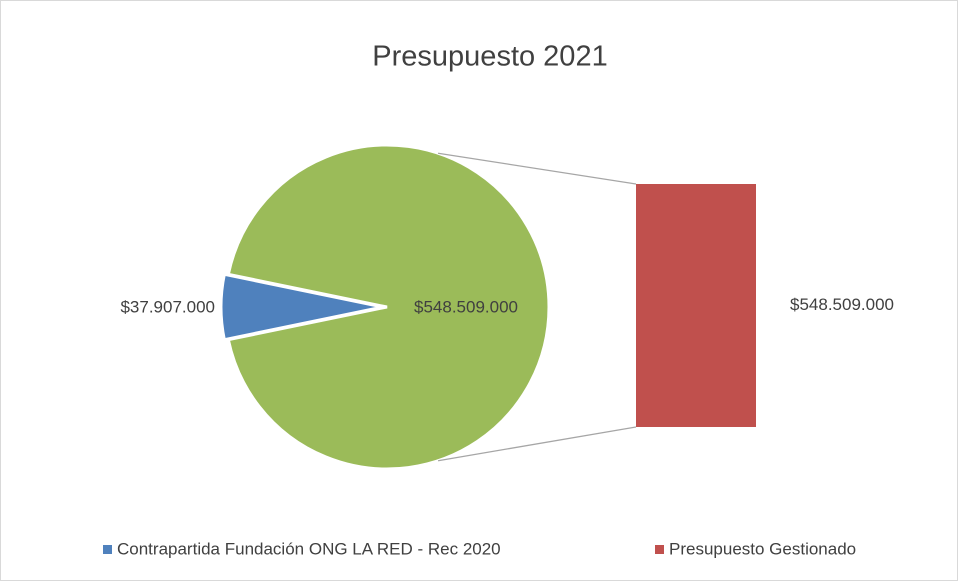 This screenshot has height=586, width=958. I want to click on legend-label: Presupuesto Gestionado, so click(762, 548).